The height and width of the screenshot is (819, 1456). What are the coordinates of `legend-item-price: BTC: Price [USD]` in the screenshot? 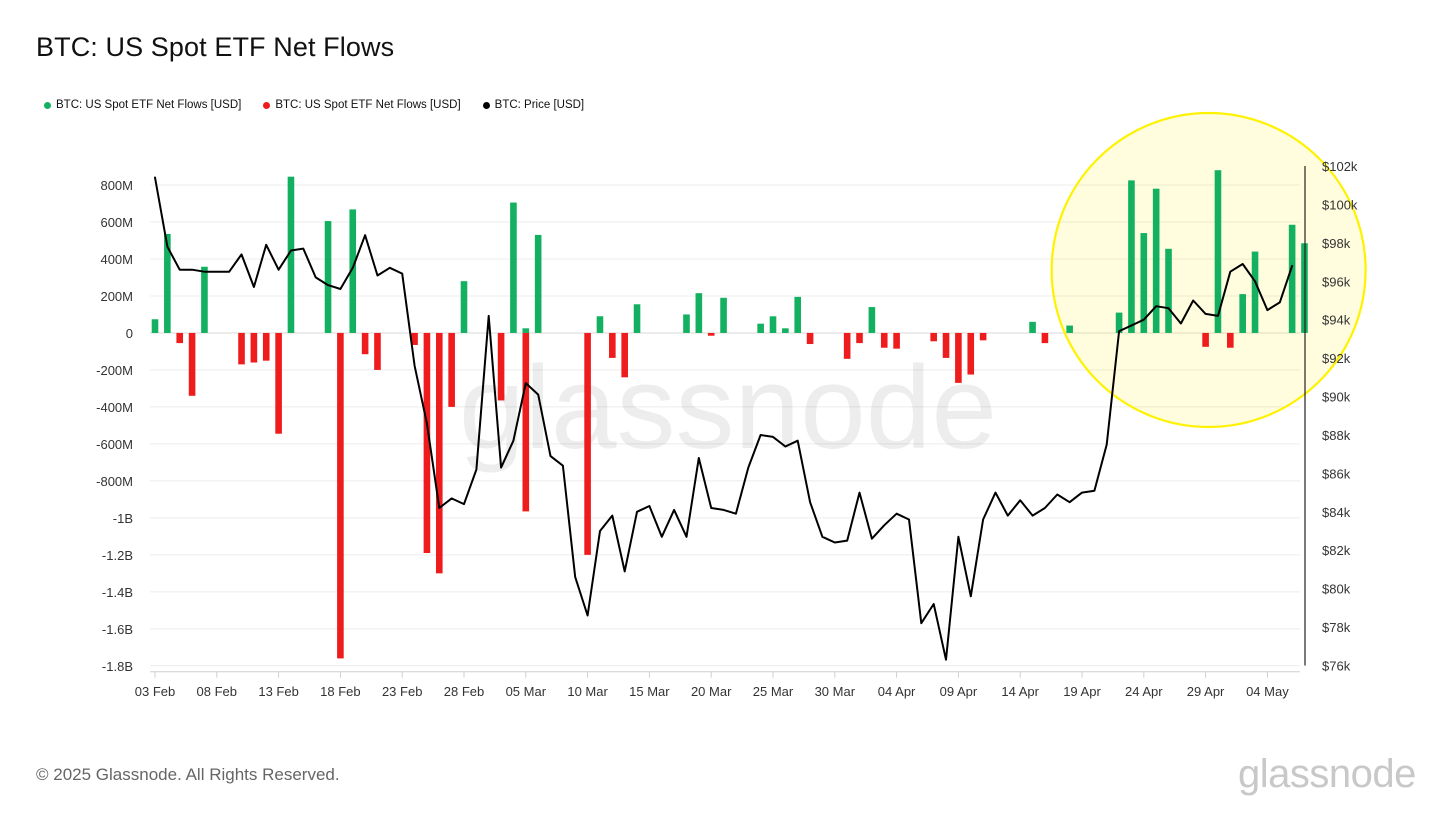 It's located at (533, 105).